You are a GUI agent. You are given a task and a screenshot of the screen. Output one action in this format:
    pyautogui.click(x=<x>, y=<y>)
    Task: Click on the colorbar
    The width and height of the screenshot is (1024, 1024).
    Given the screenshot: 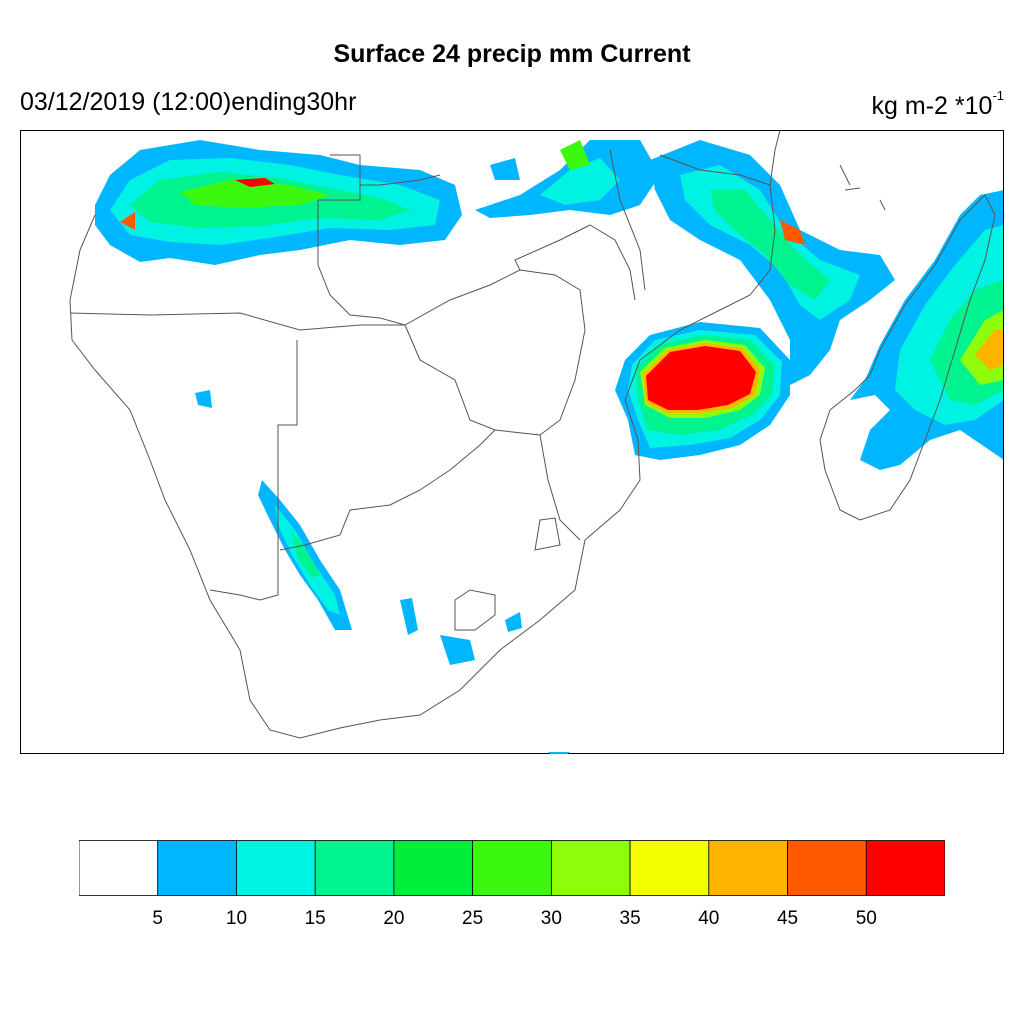 What is the action you would take?
    pyautogui.click(x=512, y=868)
    